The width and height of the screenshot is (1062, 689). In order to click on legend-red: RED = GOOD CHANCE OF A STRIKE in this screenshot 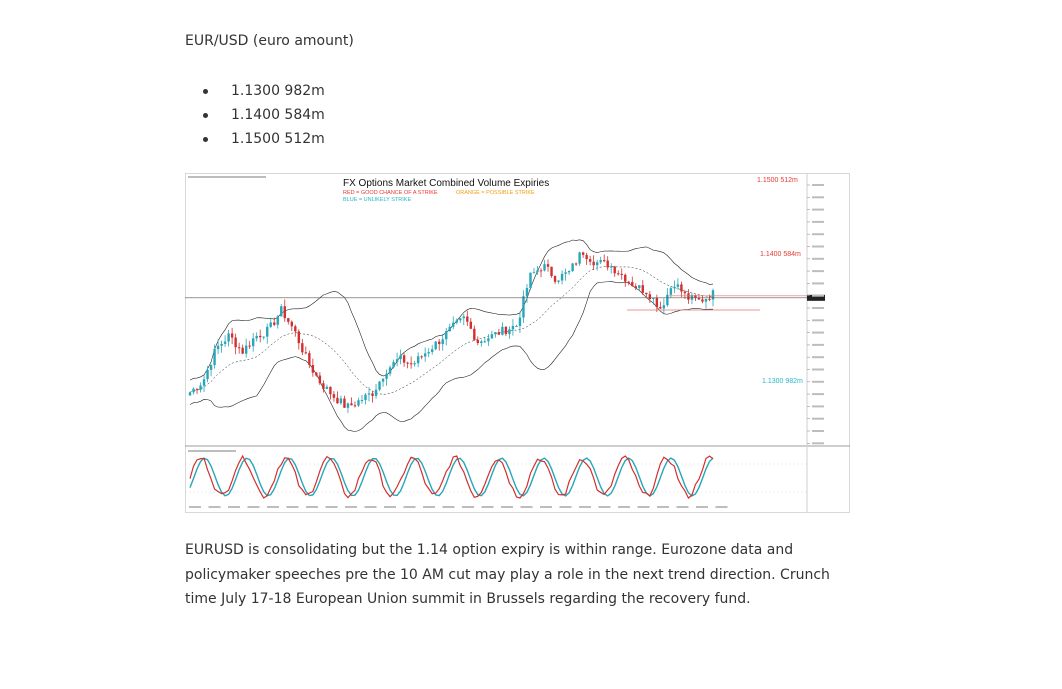, I will do `click(390, 193)`.